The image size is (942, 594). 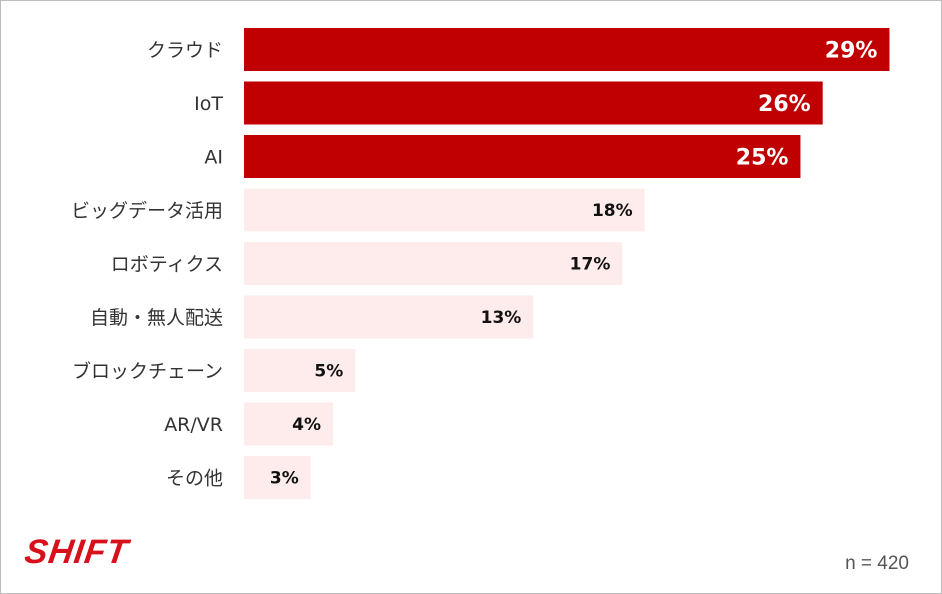 What do you see at coordinates (612, 211) in the screenshot?
I see `value-label-3: 18%` at bounding box center [612, 211].